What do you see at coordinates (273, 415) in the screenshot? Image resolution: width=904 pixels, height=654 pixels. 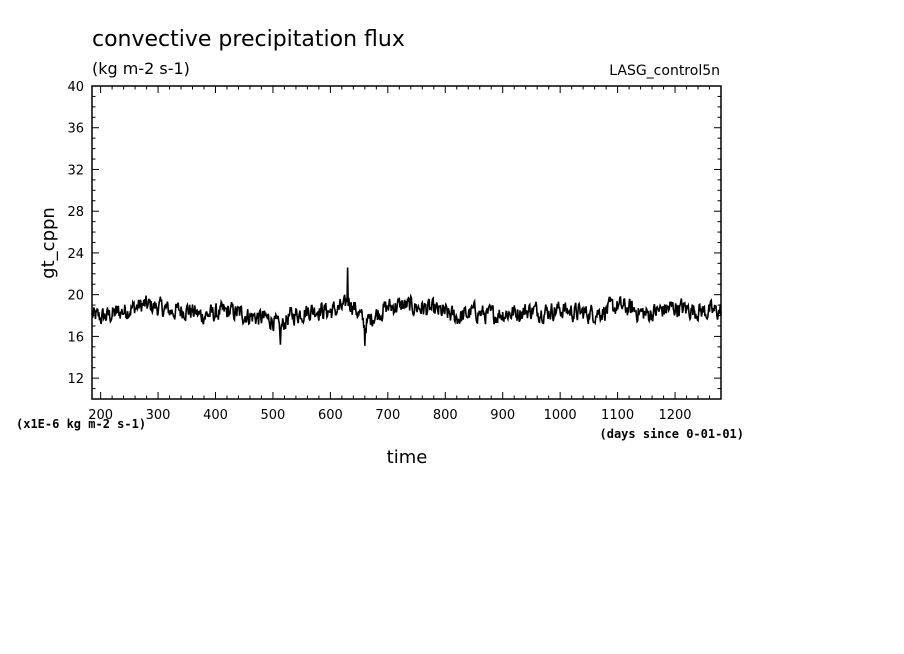 I see `x-tick-label: 500` at bounding box center [273, 415].